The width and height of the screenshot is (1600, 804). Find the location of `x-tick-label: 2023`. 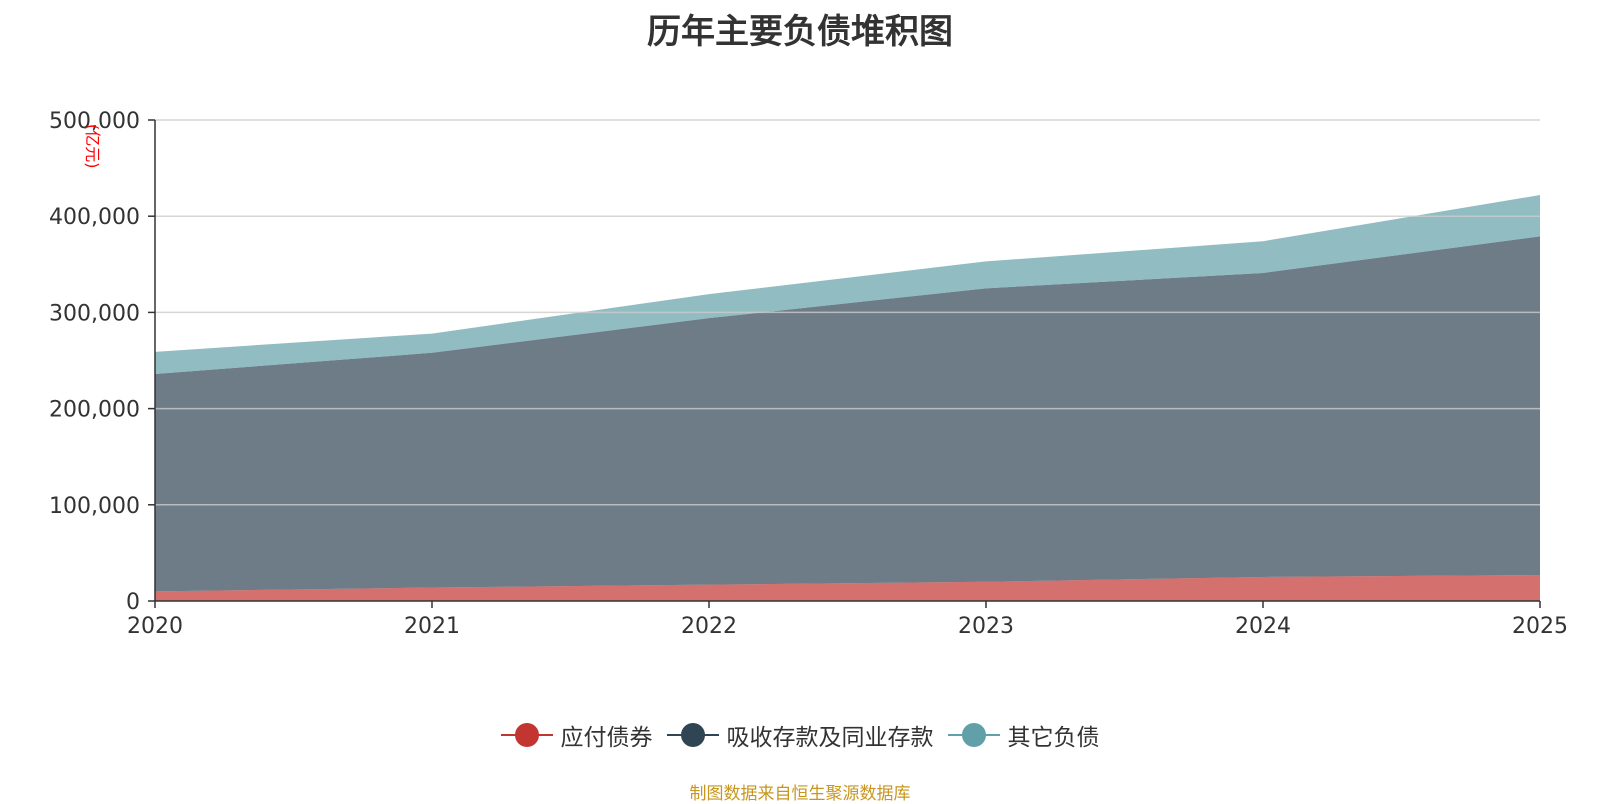

x-tick-label: 2023 is located at coordinates (986, 626).